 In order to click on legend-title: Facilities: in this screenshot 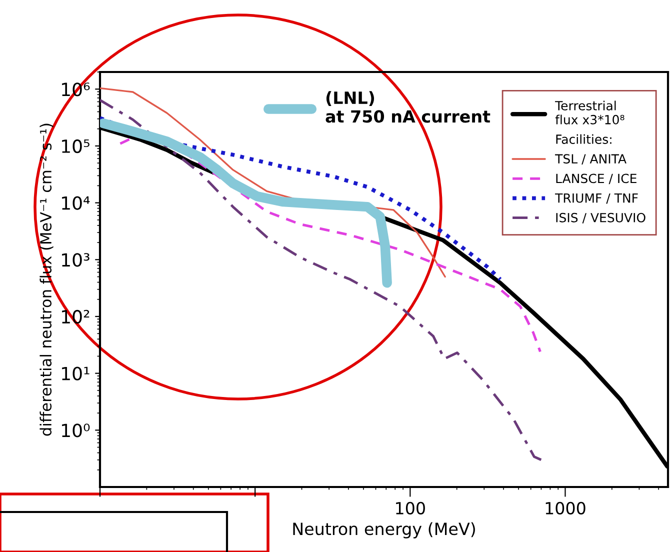, I will do `click(584, 139)`.